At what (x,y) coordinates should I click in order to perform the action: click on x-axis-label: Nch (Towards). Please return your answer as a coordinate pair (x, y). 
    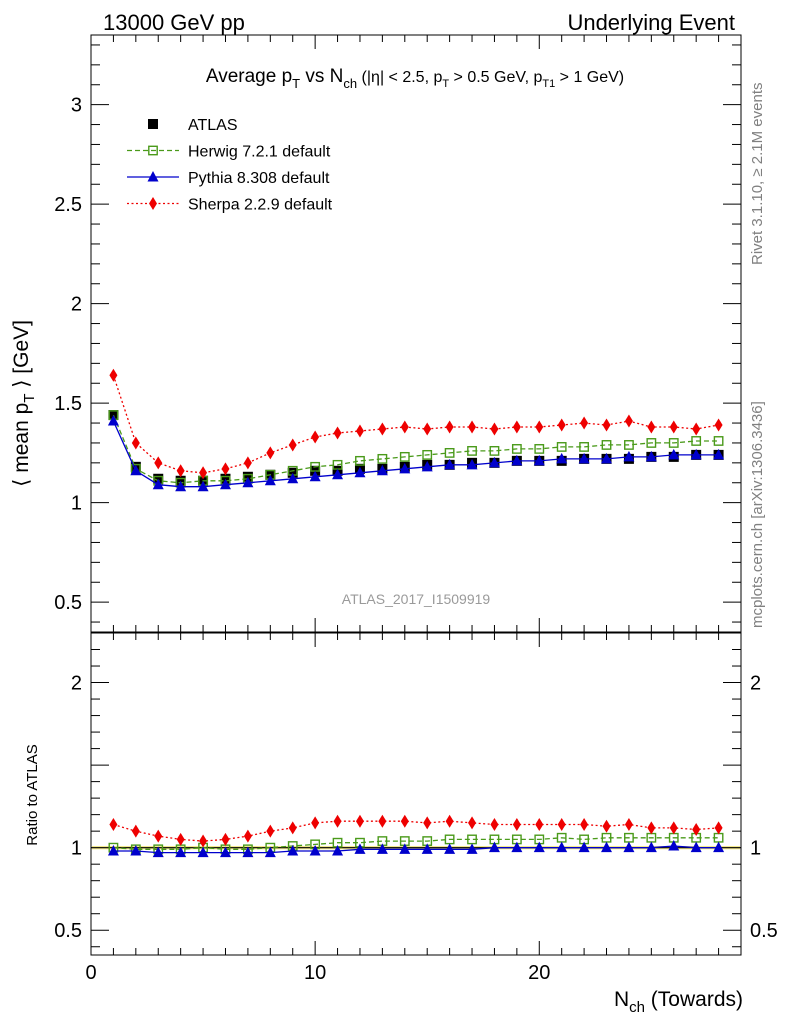
    Looking at the image, I should click on (678, 1002).